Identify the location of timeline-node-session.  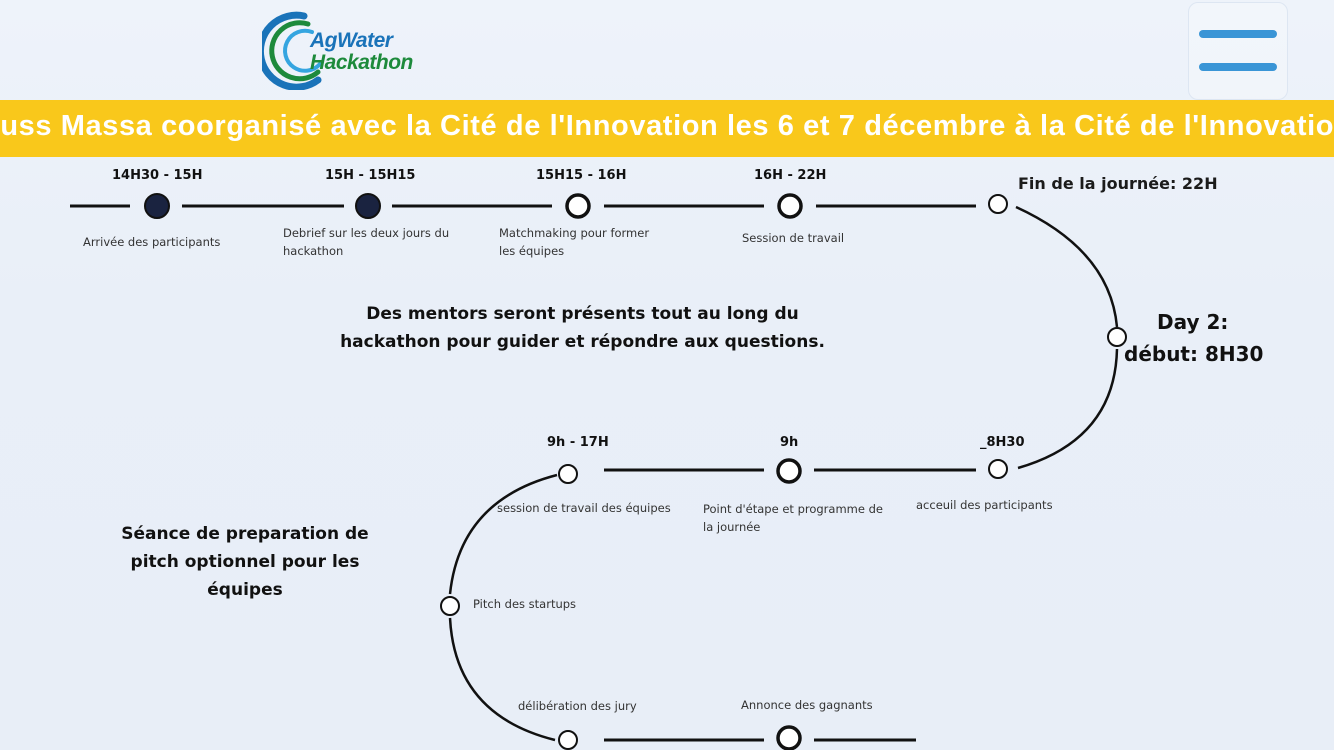
(790, 206).